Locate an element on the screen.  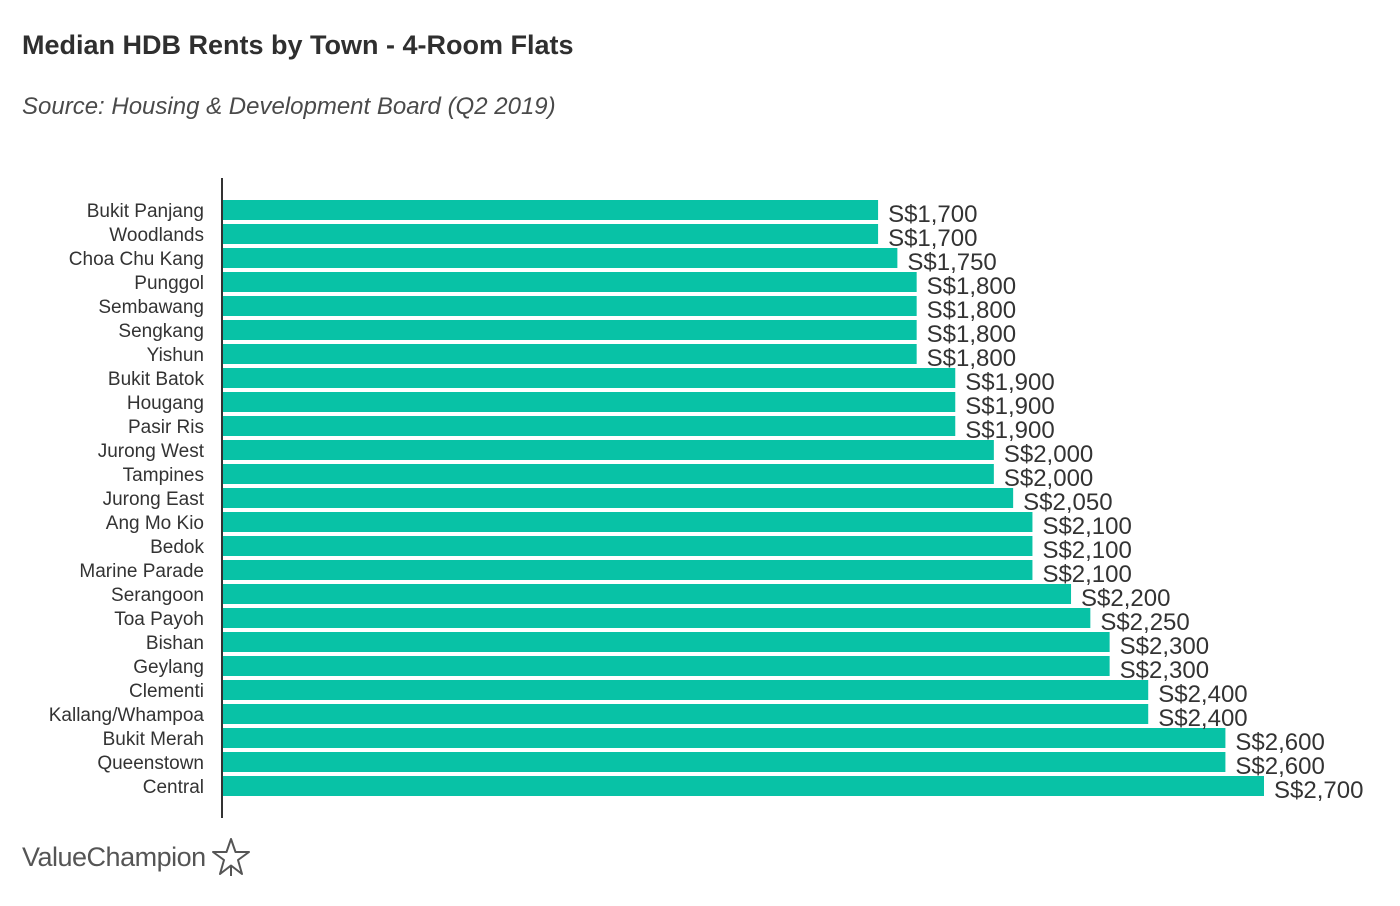
category-label: Jurong West is located at coordinates (151, 451).